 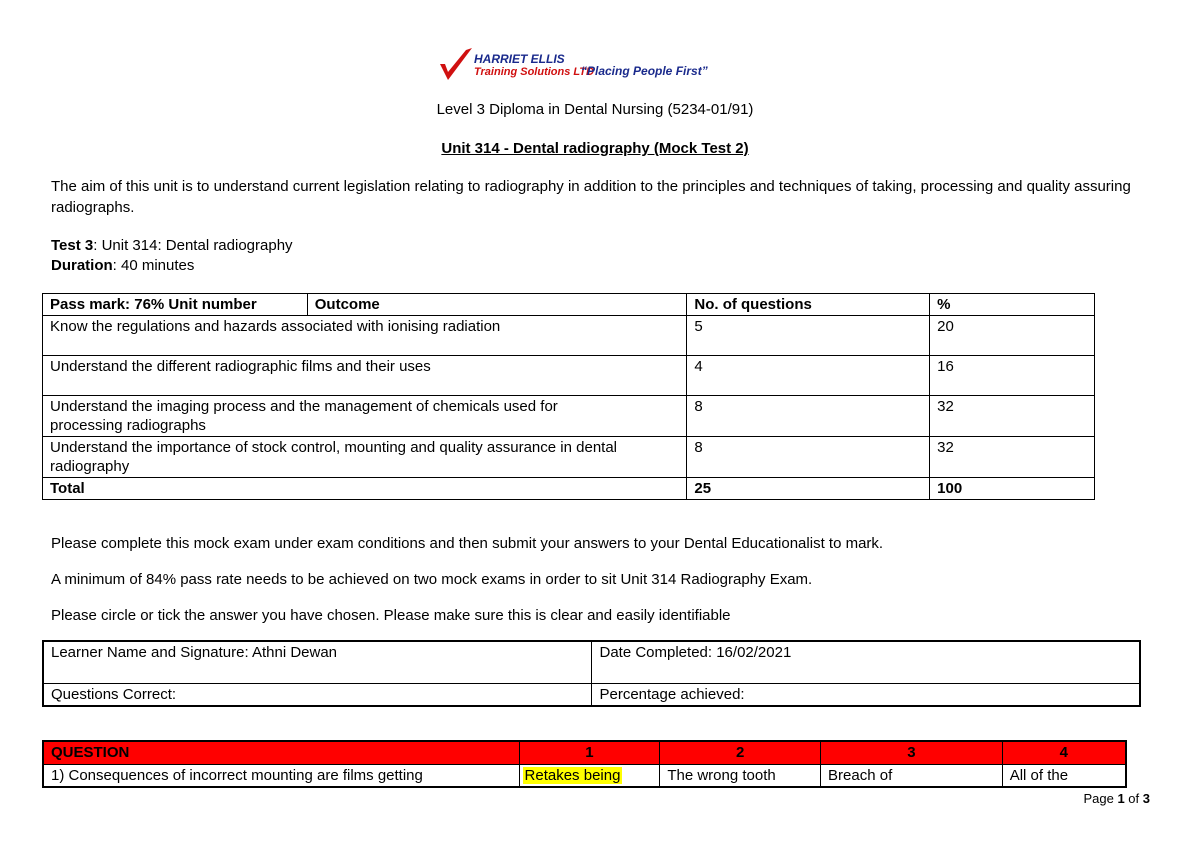 I want to click on duration-label: Duration, so click(x=82, y=265).